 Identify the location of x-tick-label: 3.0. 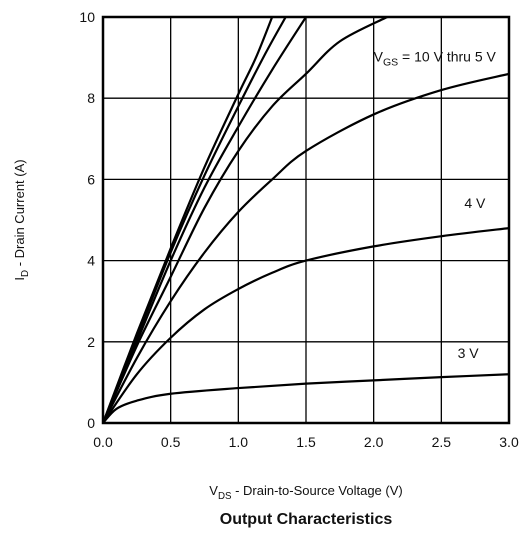
(509, 442).